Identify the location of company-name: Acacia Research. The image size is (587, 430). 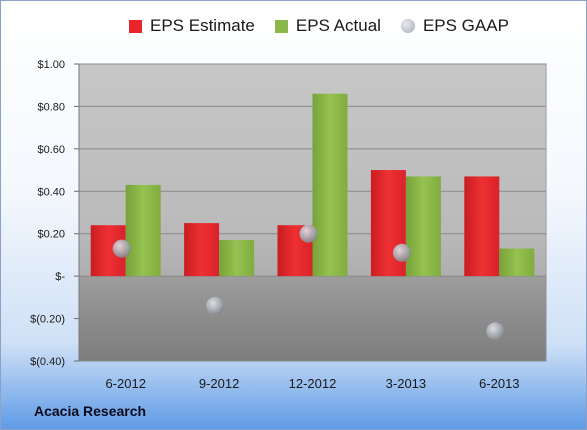
(90, 411).